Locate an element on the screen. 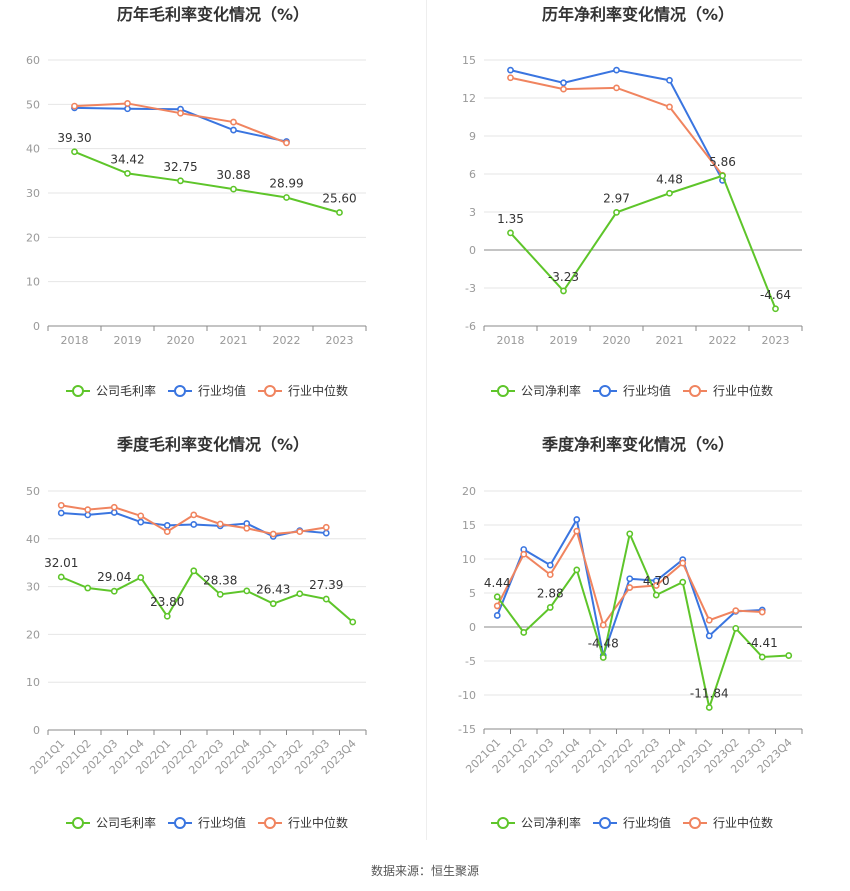 This screenshot has height=891, width=850. y-tick-label: 0 is located at coordinates (472, 250).